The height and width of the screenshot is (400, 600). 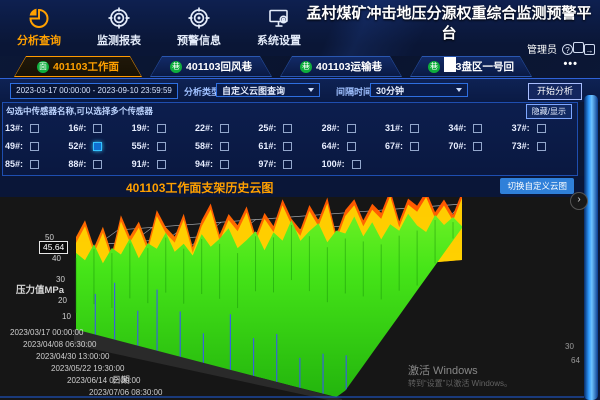 What do you see at coordinates (570, 64) in the screenshot?
I see `tabs-more-button: •••` at bounding box center [570, 64].